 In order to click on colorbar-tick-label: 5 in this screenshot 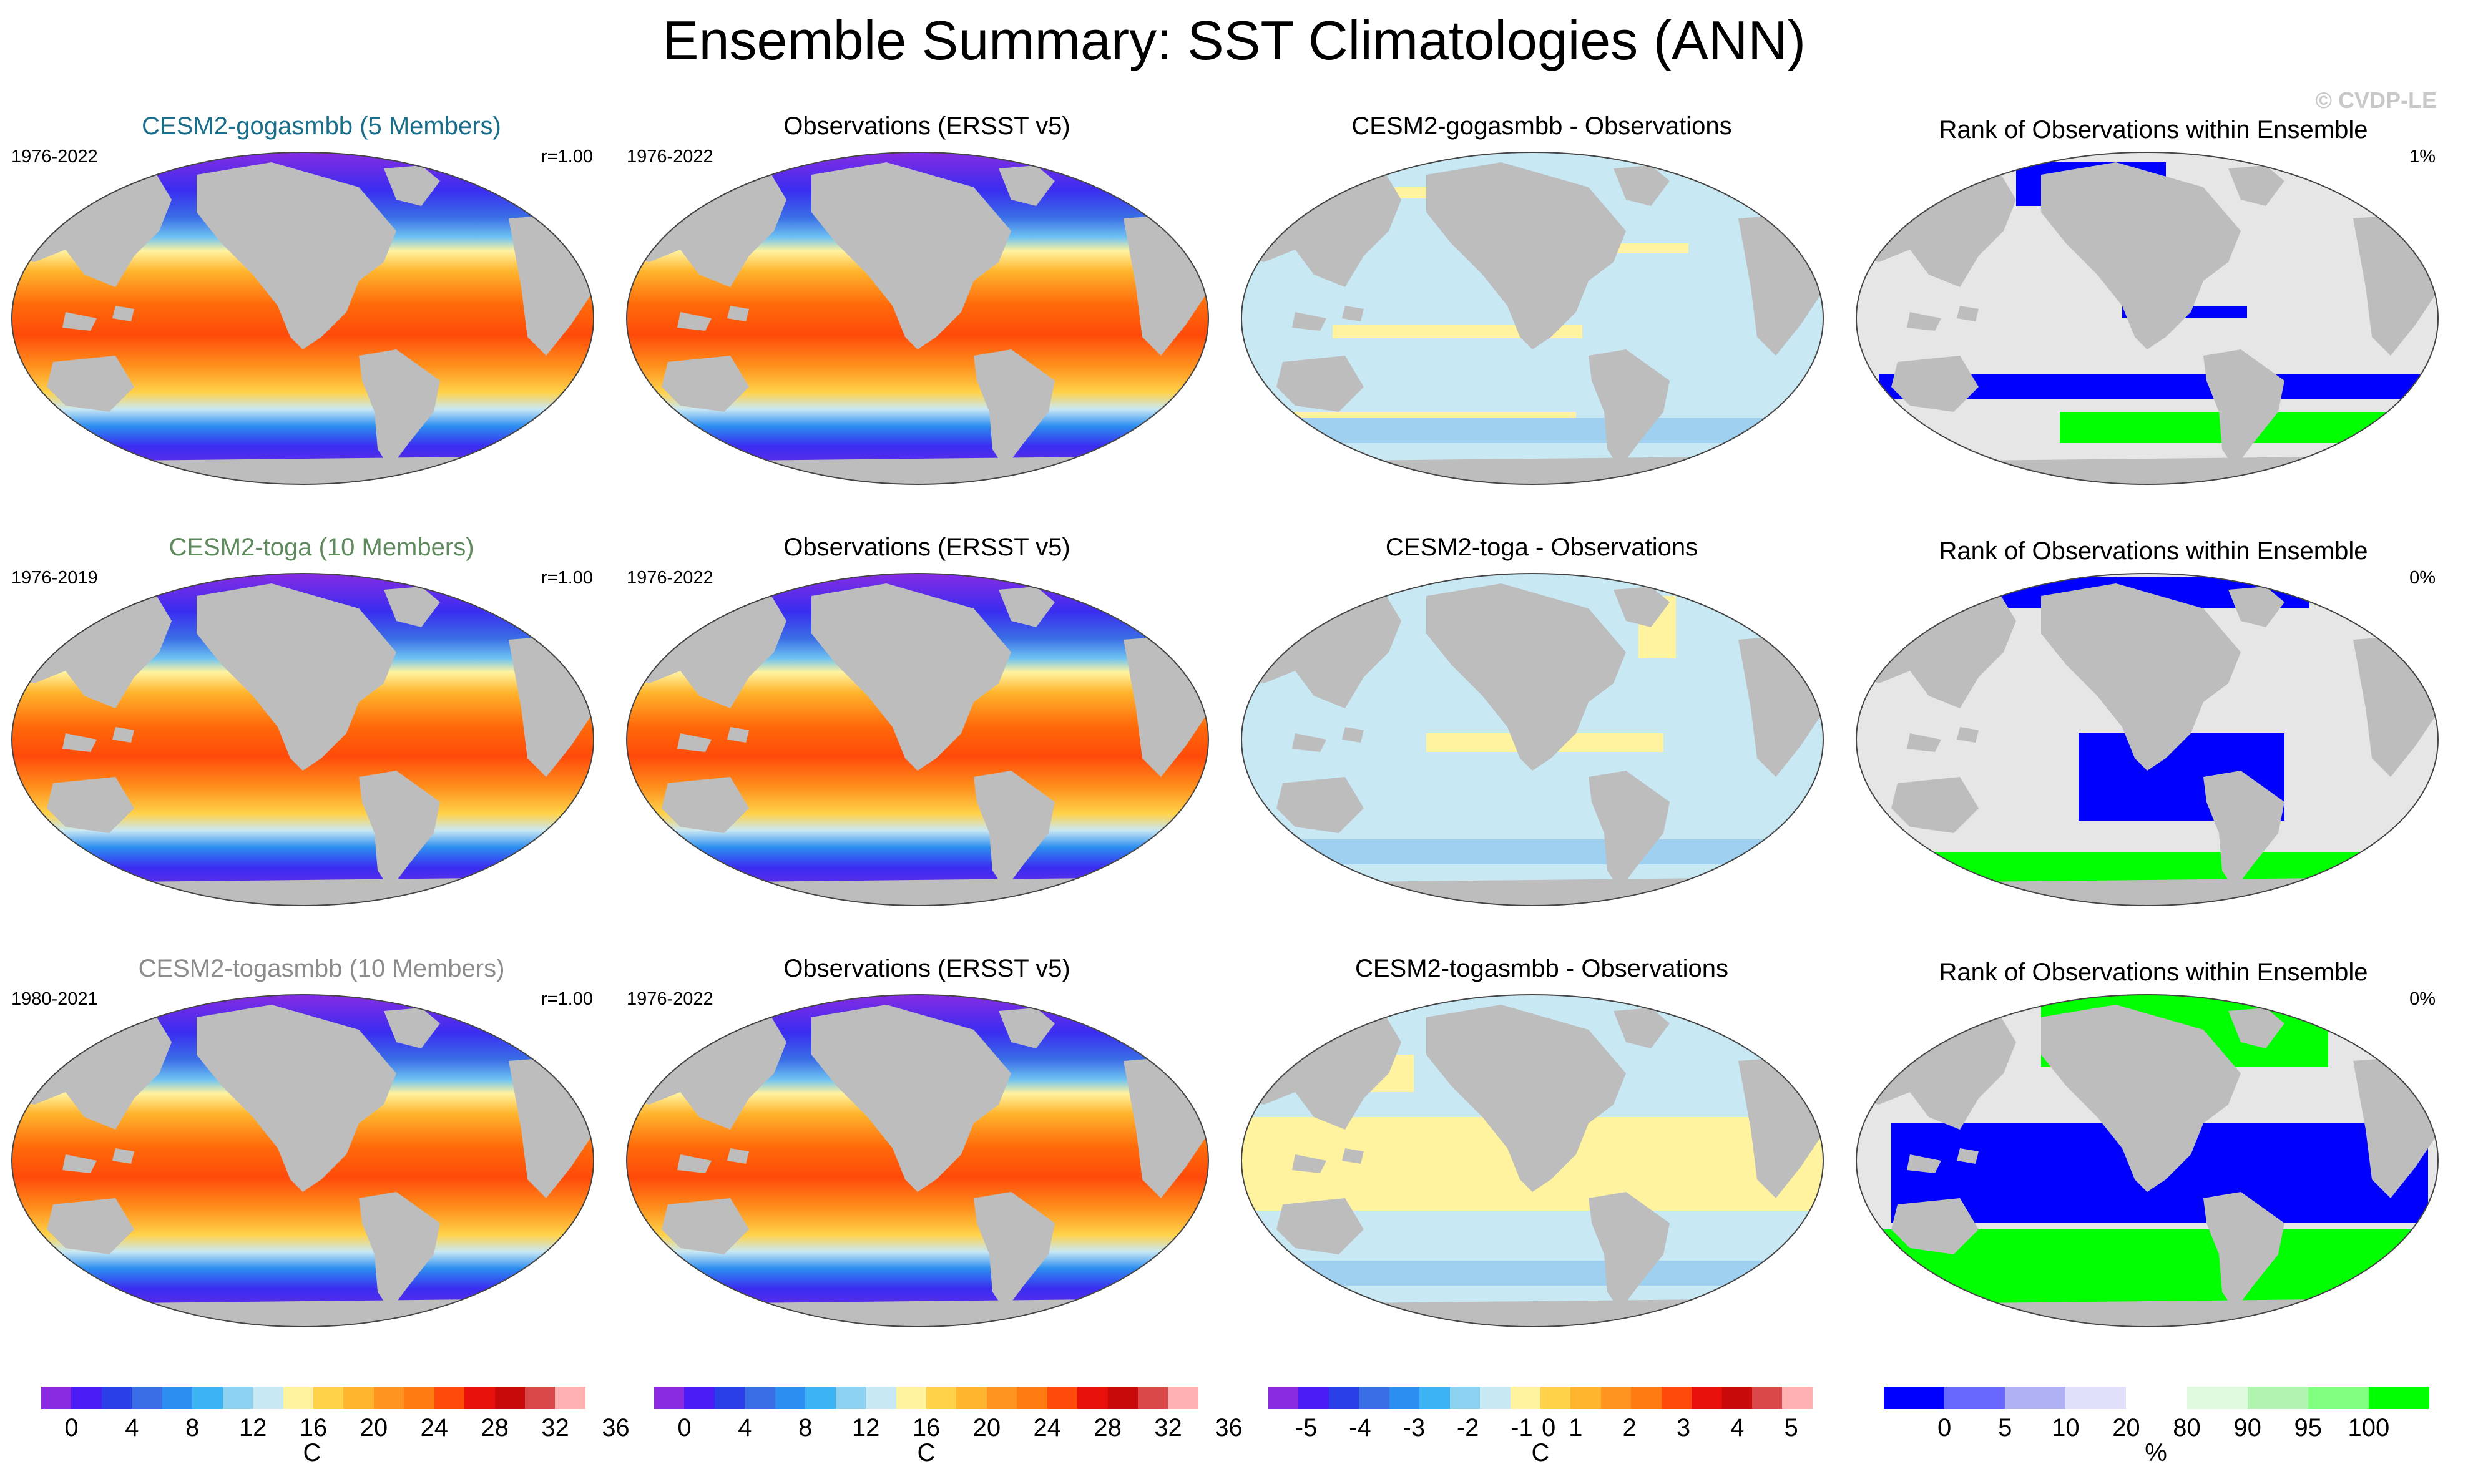, I will do `click(1791, 1428)`.